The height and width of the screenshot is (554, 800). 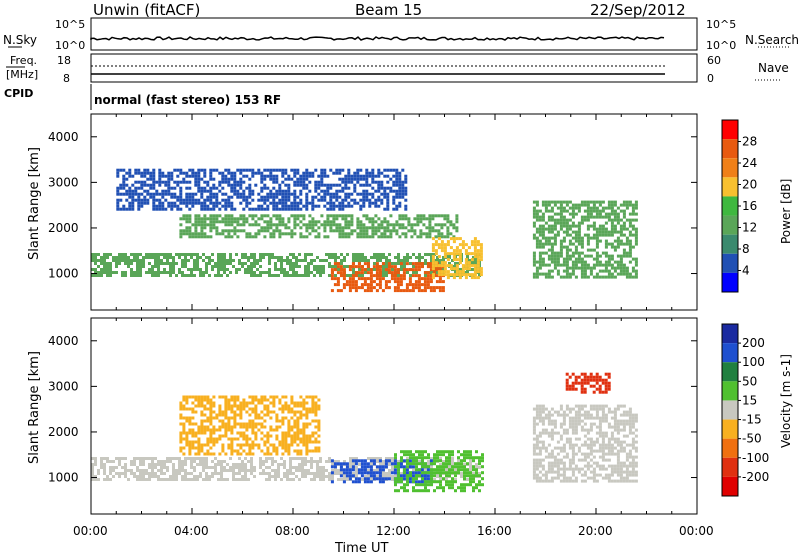 I want to click on freq-panel, so click(x=394, y=68).